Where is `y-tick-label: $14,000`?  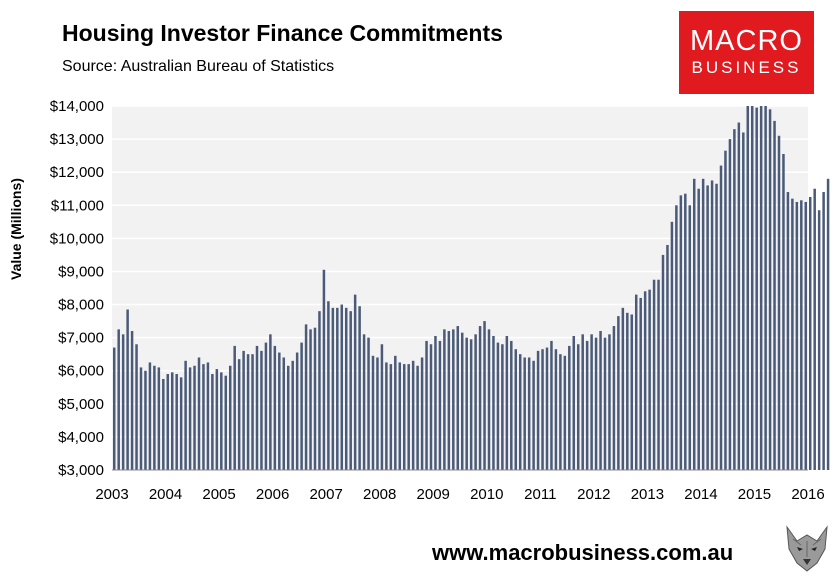
y-tick-label: $14,000 is located at coordinates (77, 106).